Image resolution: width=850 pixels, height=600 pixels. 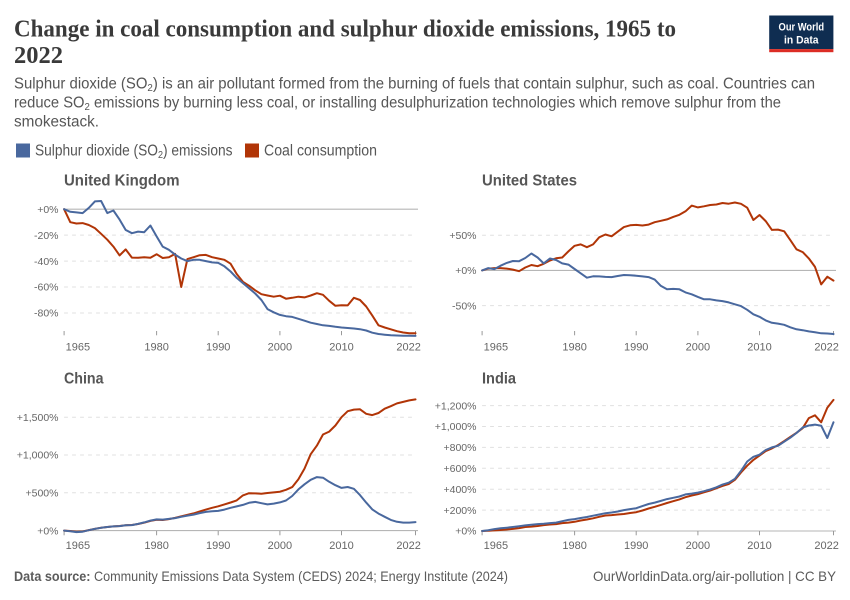 I want to click on svg-text: +200%, so click(x=460, y=511).